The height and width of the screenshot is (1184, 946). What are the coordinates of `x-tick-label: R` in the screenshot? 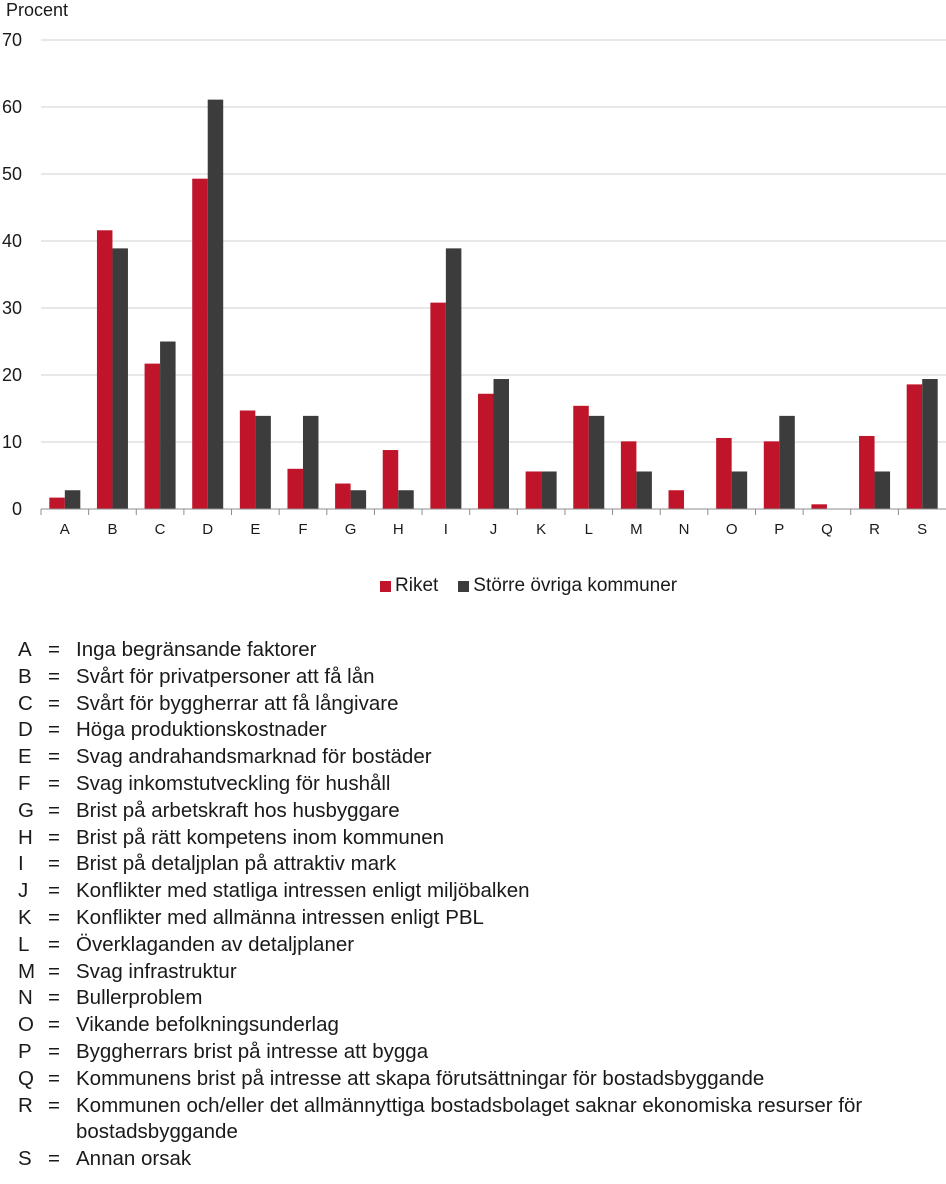 It's located at (874, 529).